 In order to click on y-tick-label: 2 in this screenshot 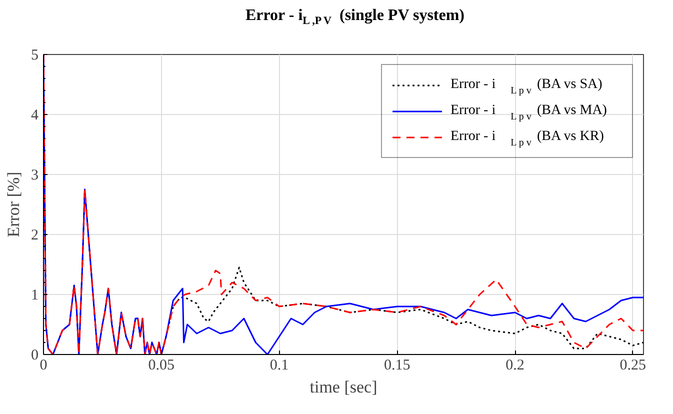, I will do `click(34, 236)`.